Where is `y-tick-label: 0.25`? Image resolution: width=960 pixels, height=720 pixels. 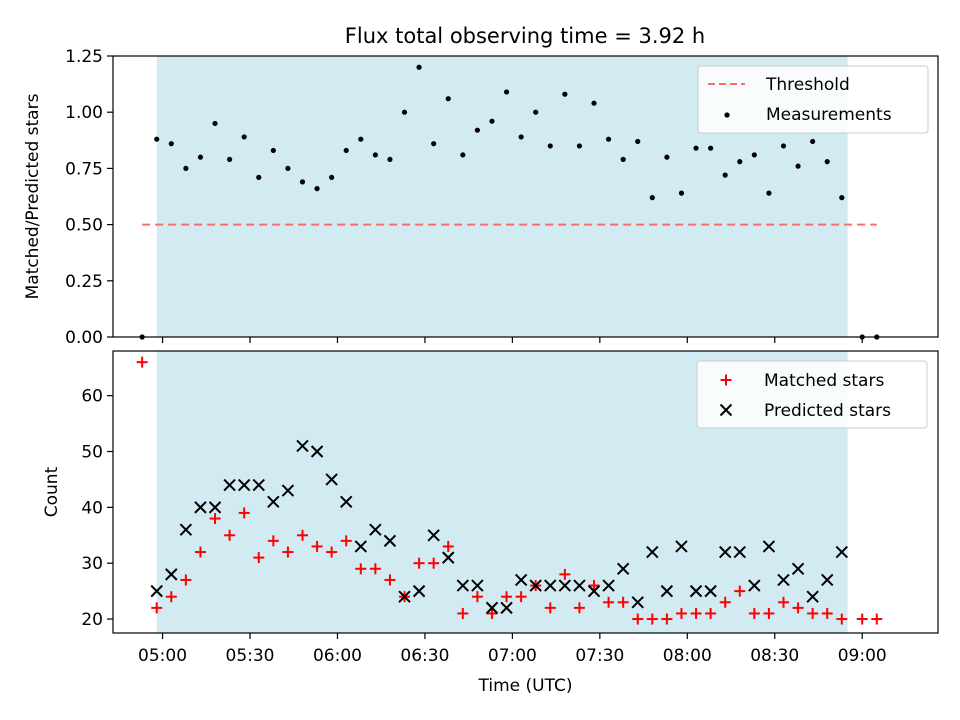
y-tick-label: 0.25 is located at coordinates (84, 282).